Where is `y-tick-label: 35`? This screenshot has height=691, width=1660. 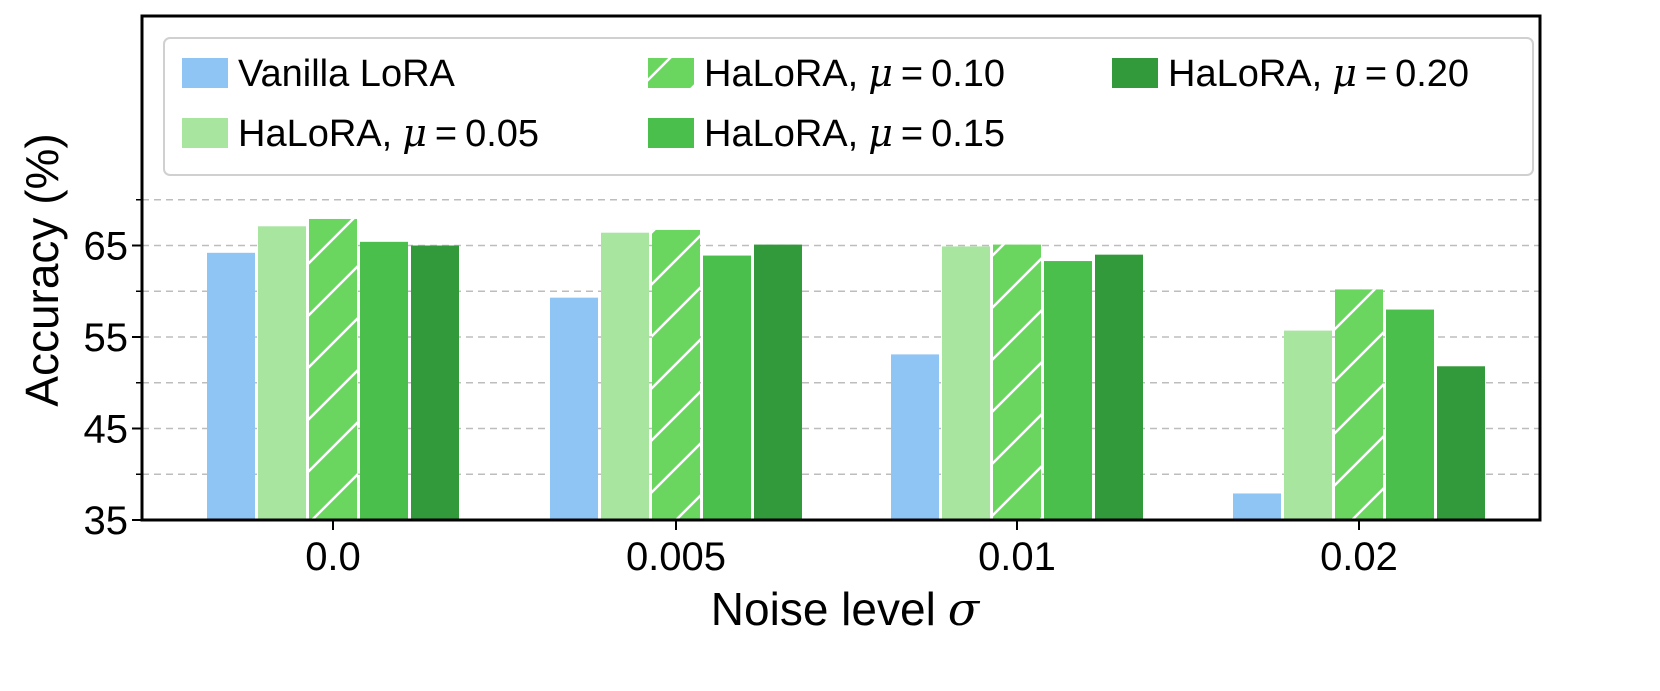 y-tick-label: 35 is located at coordinates (106, 521).